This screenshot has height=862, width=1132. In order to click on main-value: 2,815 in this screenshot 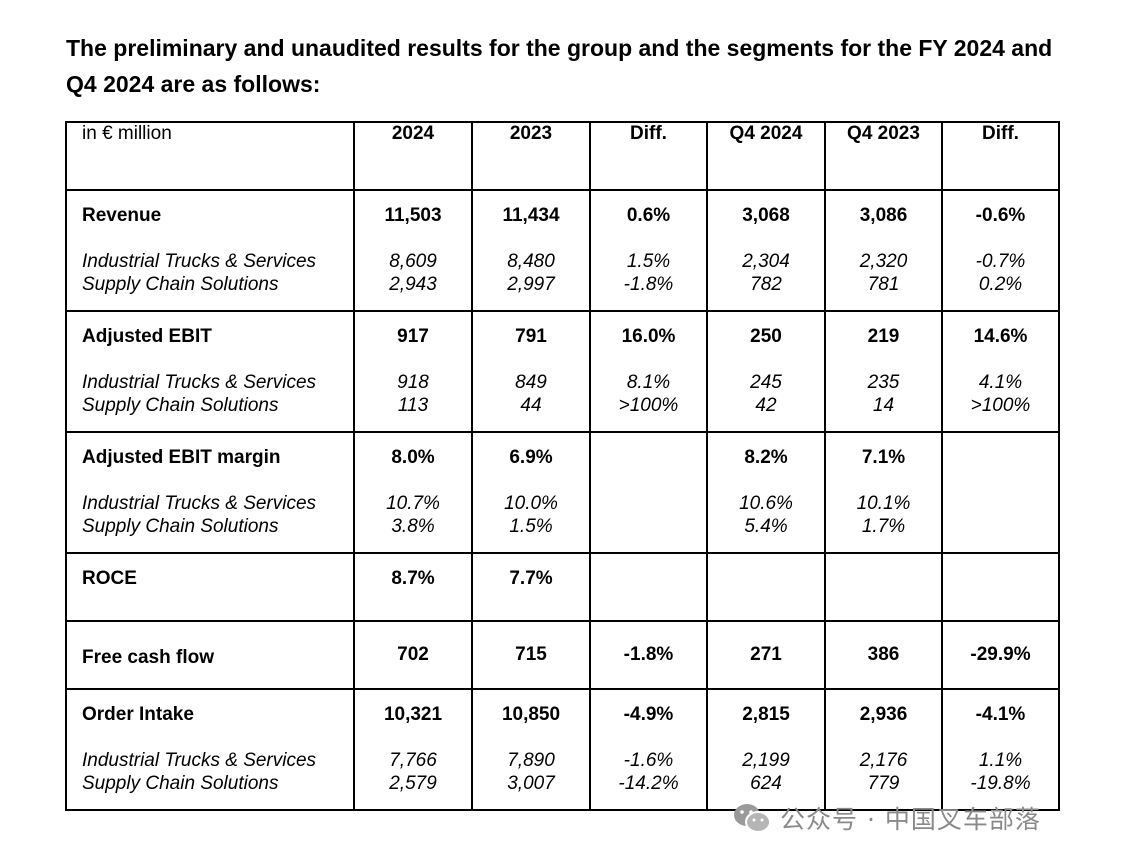, I will do `click(766, 714)`.